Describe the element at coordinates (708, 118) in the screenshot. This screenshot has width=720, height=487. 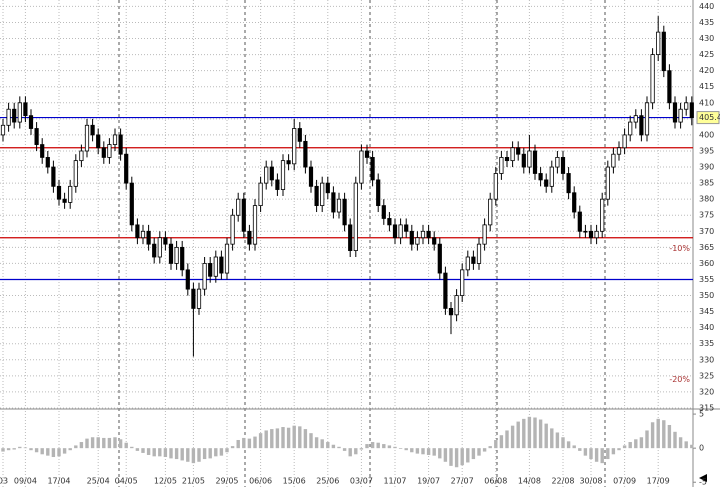
I see `last-price-box` at that location.